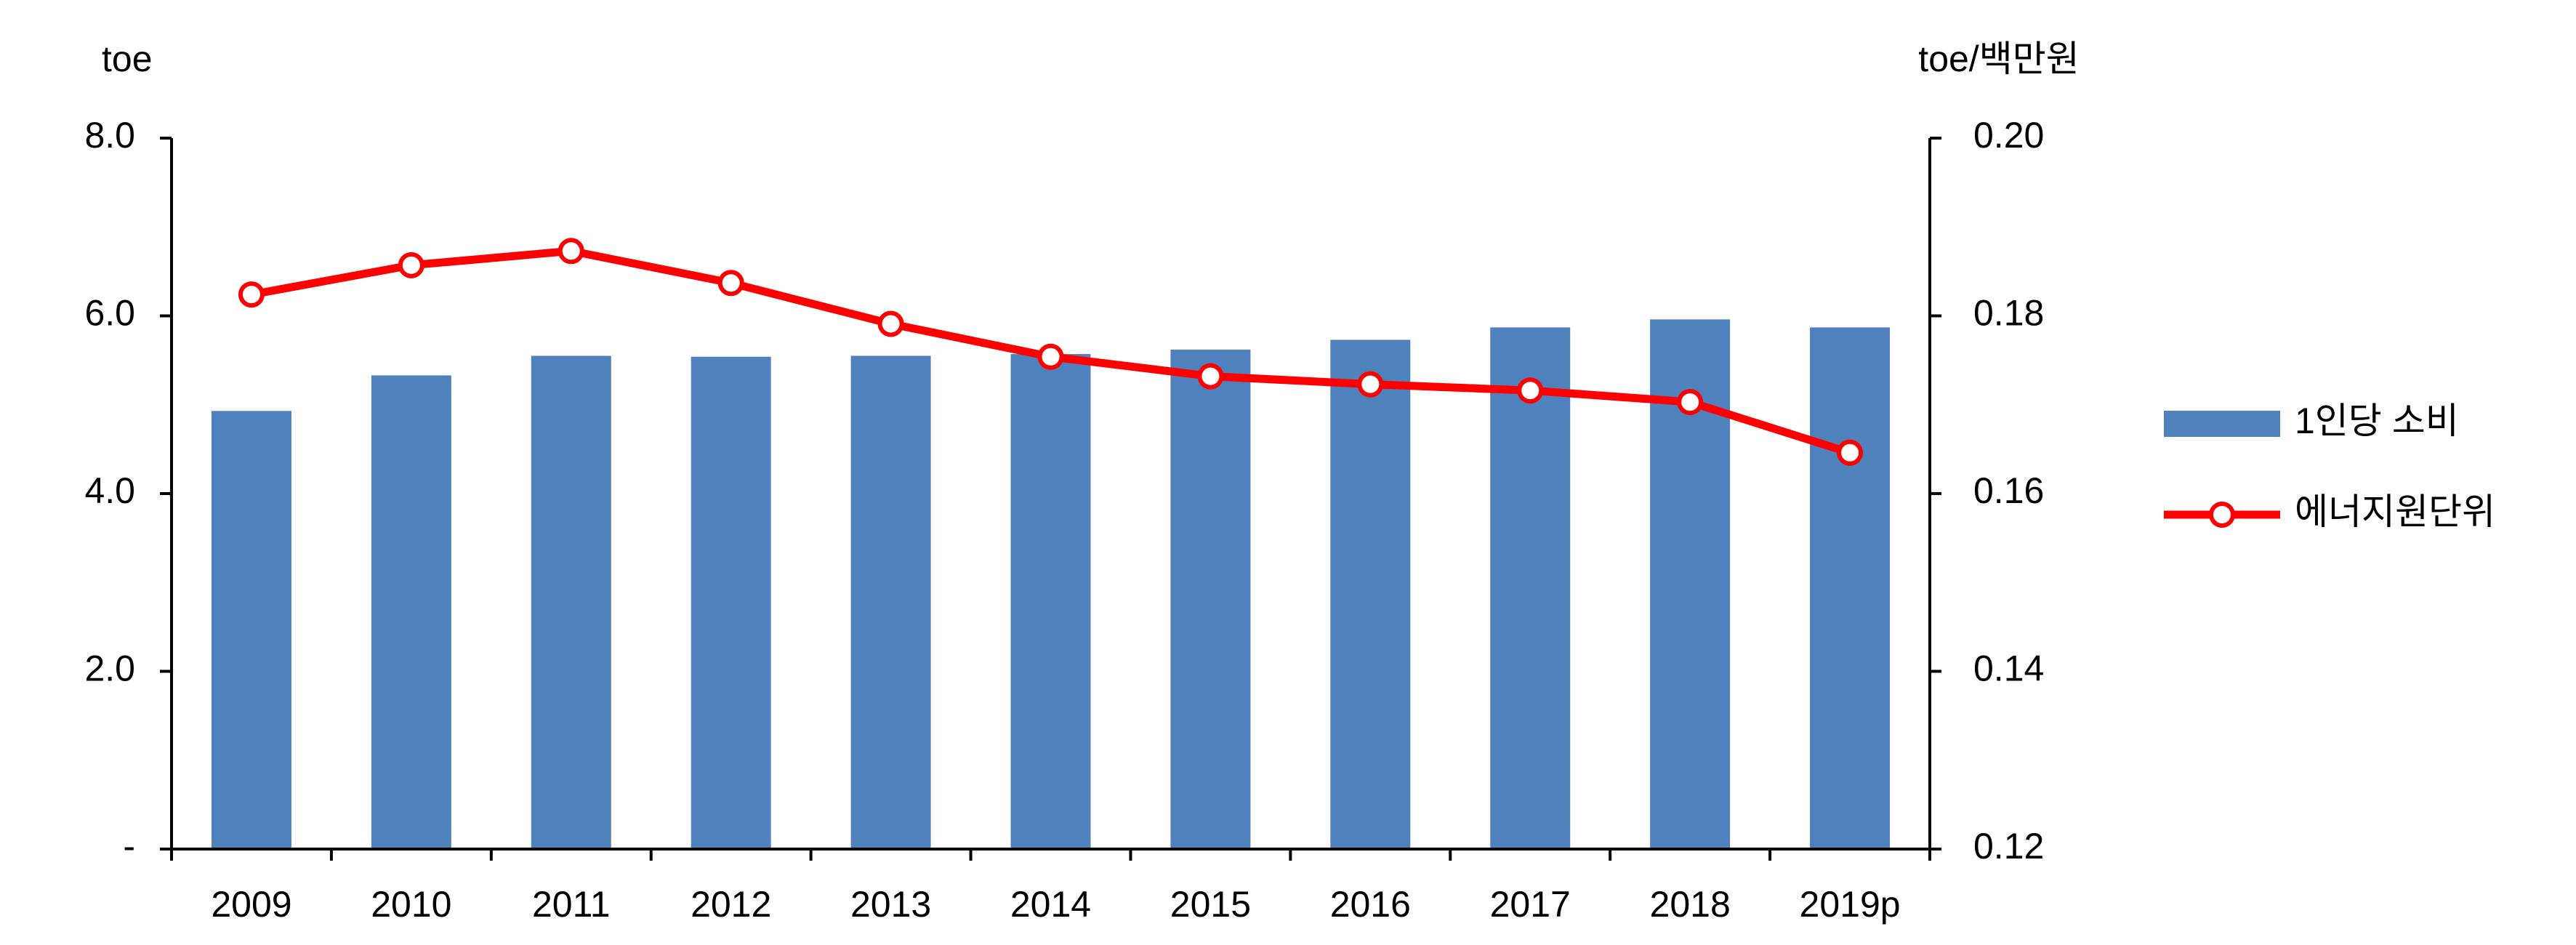 This screenshot has height=945, width=2576. I want to click on y-tick-label: 2.0, so click(109, 668).